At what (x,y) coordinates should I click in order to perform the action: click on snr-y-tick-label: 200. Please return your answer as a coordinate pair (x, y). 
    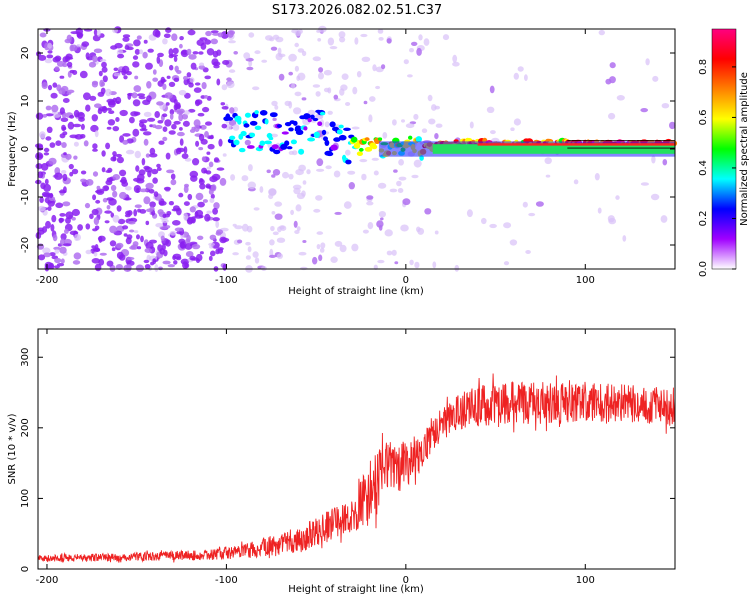
    Looking at the image, I should click on (25, 427).